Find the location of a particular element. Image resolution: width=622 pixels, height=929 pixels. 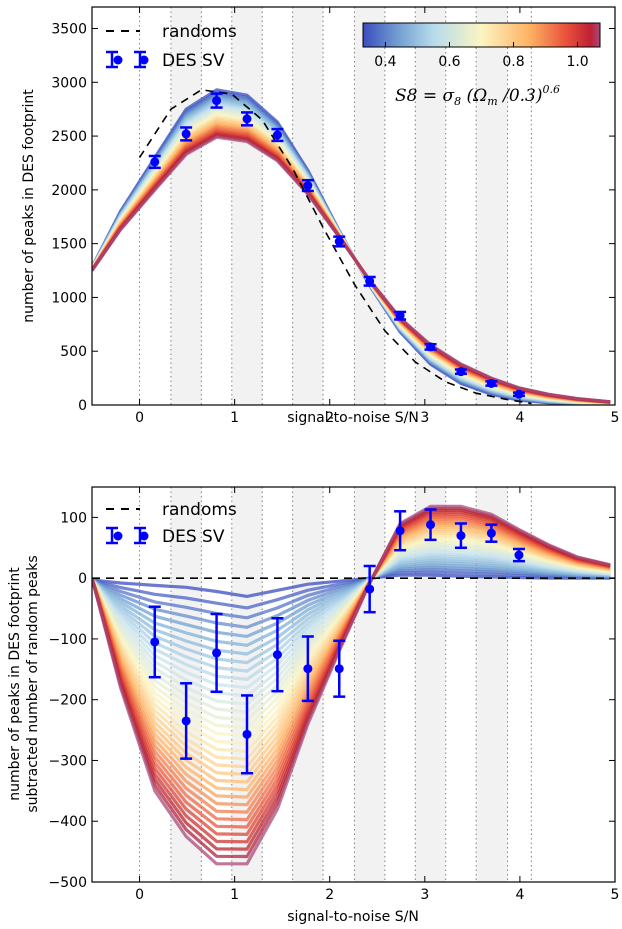

top-ytick-label: 0 is located at coordinates (82, 406).